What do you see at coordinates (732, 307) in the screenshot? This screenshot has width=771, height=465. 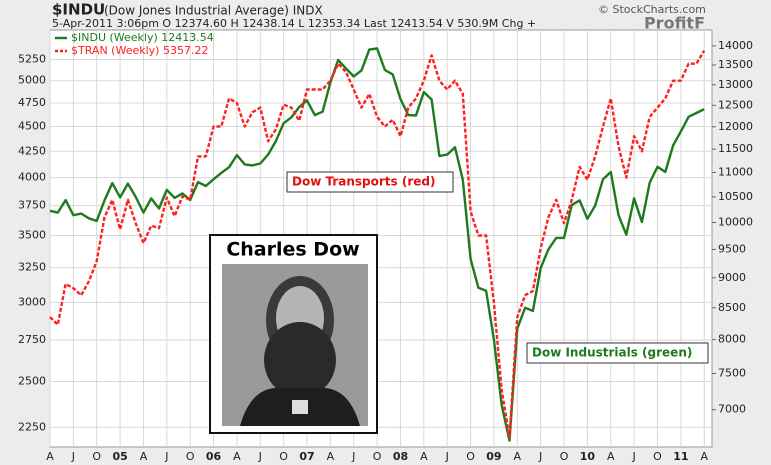 I see `y2-tick-label: 8500` at bounding box center [732, 307].